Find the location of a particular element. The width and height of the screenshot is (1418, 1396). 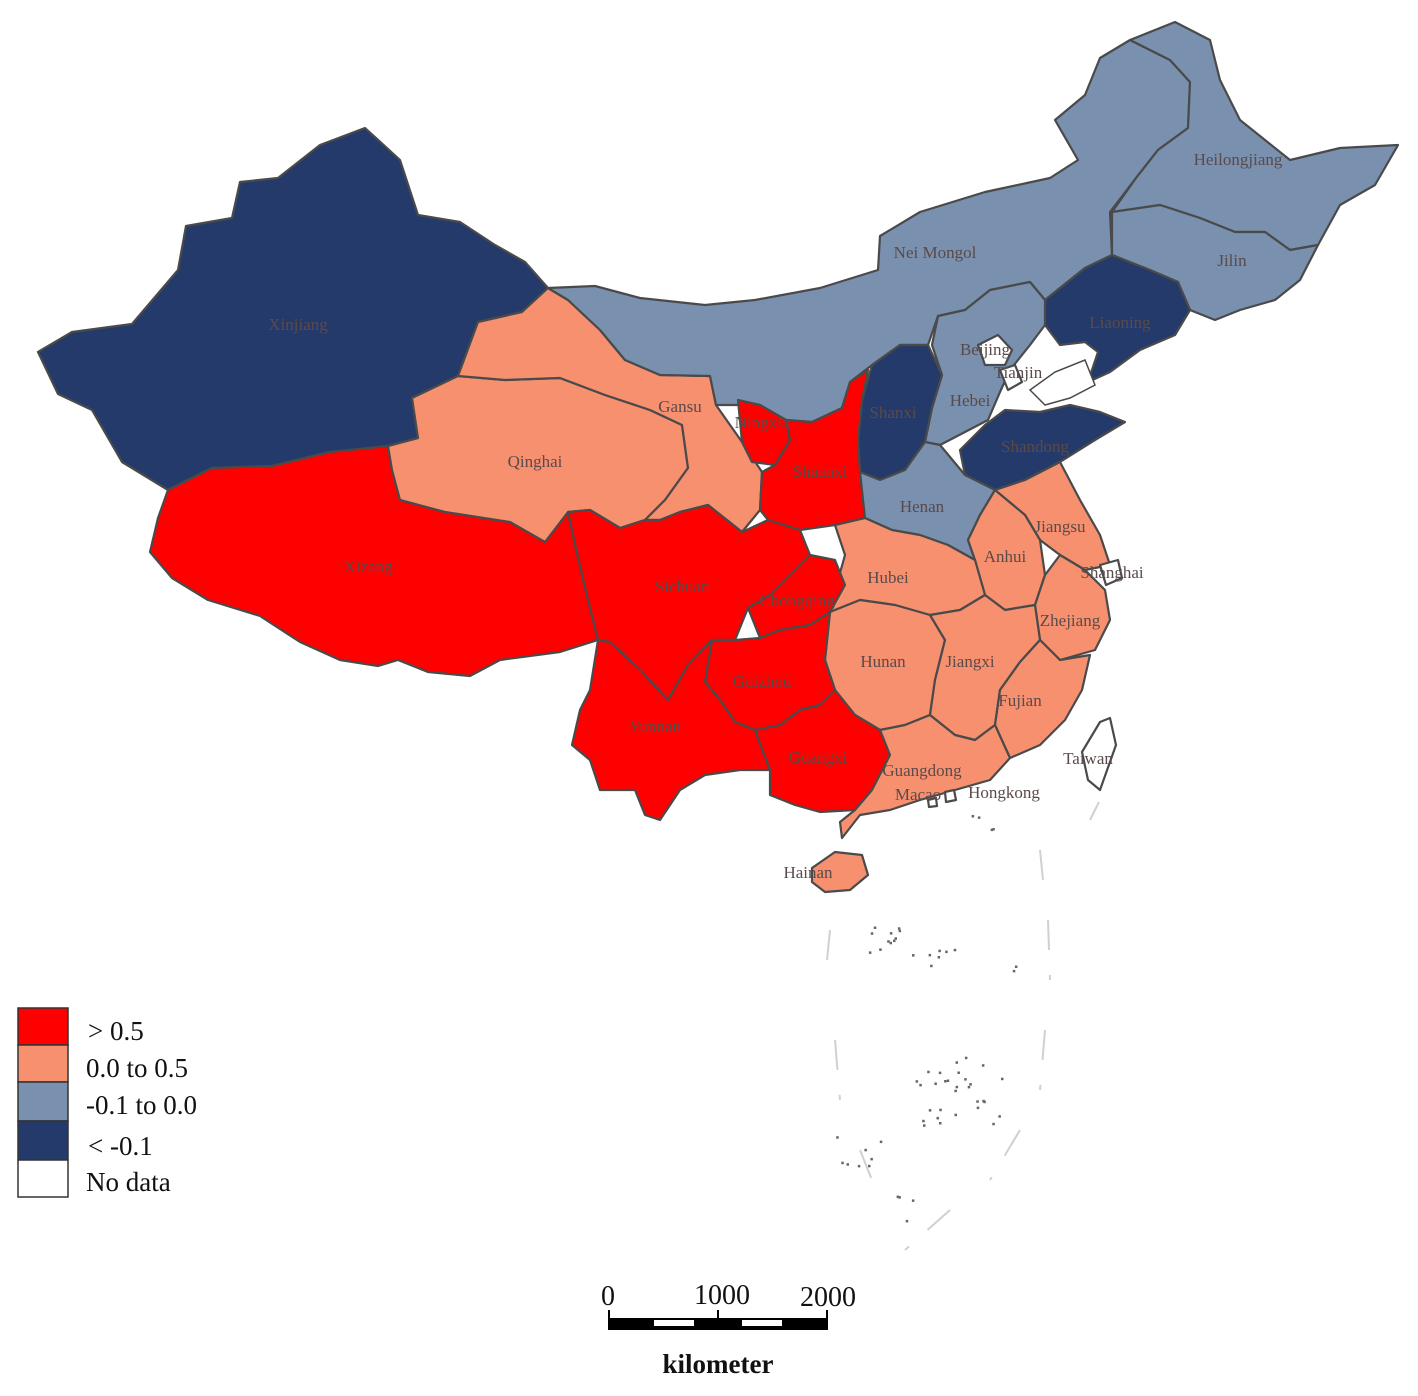

province-taiwan is located at coordinates (1099, 754).